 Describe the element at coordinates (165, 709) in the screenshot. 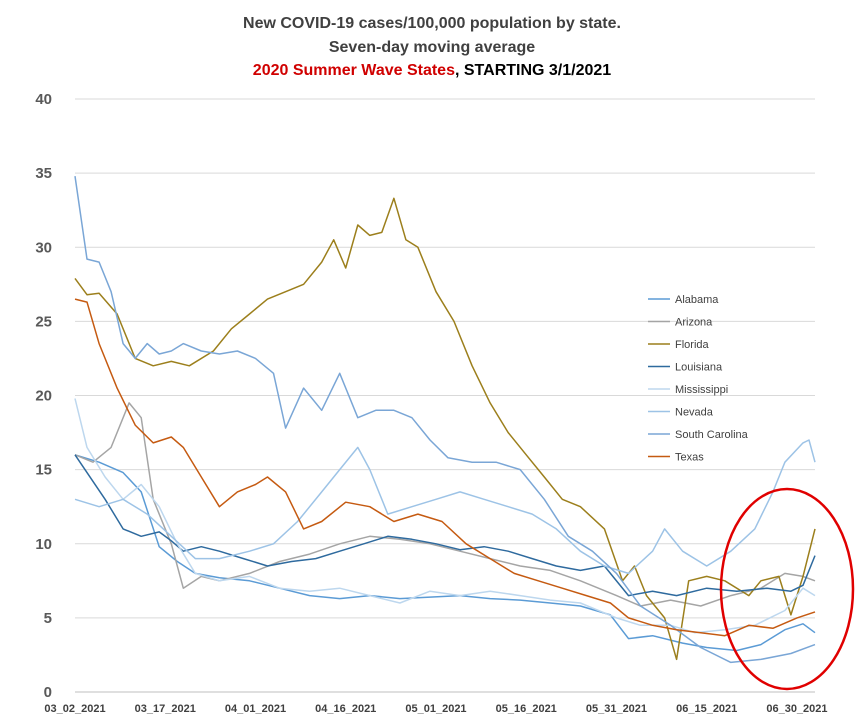

I see `x-tick-label: 03_17_2021` at that location.